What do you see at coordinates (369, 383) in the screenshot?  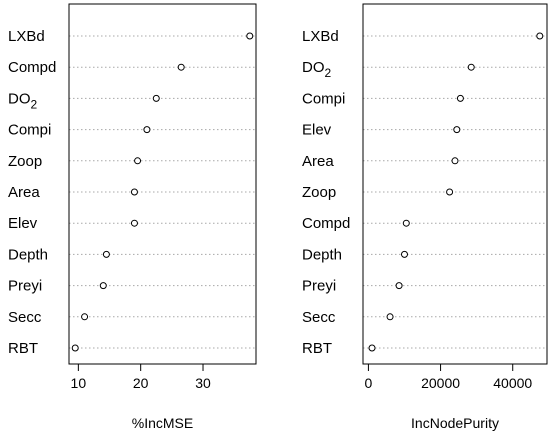 I see `x-tick-label: 0` at bounding box center [369, 383].